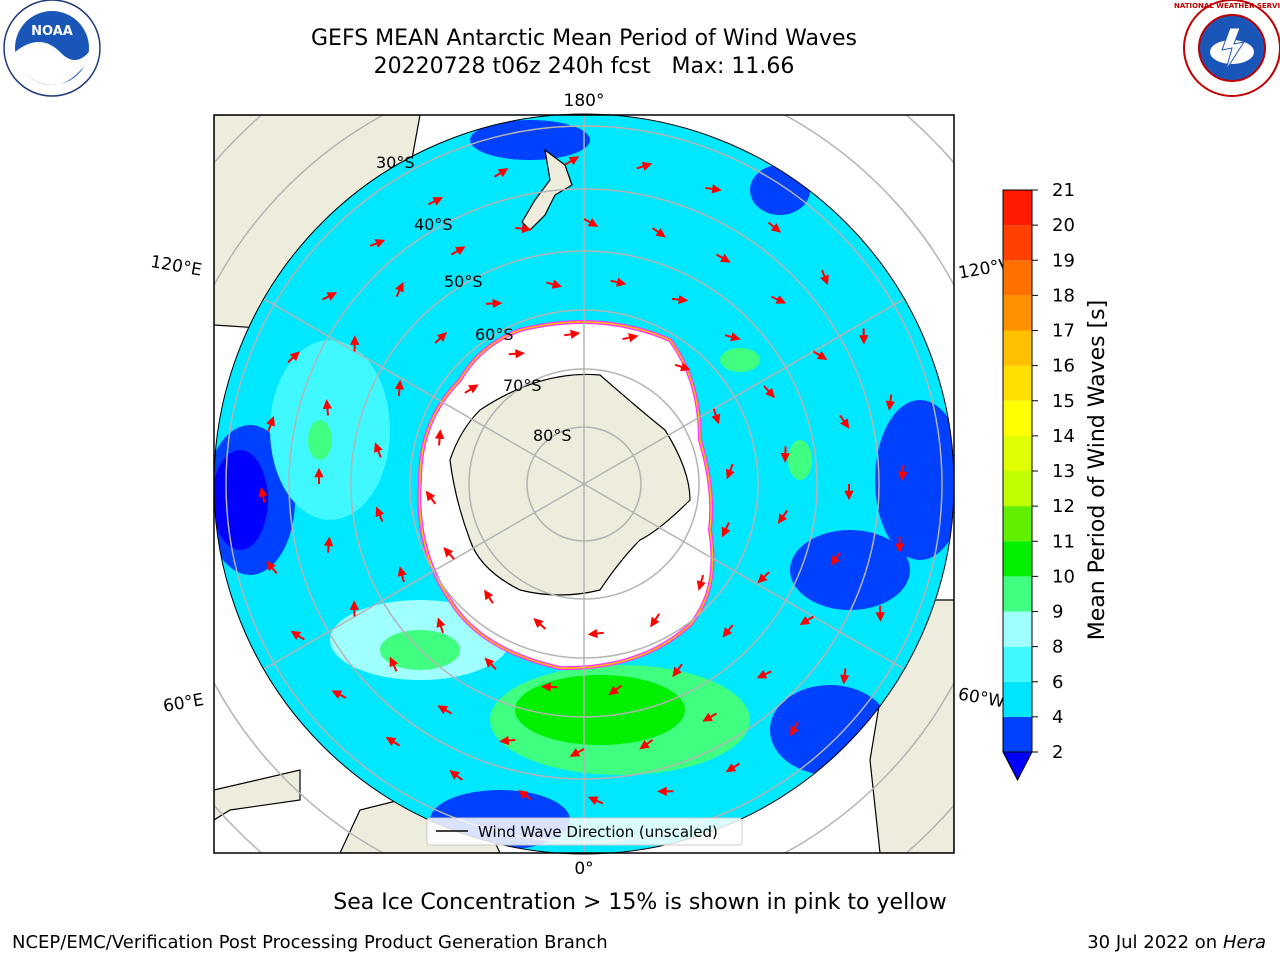  What do you see at coordinates (583, 869) in the screenshot?
I see `lon-label-0: 0°` at bounding box center [583, 869].